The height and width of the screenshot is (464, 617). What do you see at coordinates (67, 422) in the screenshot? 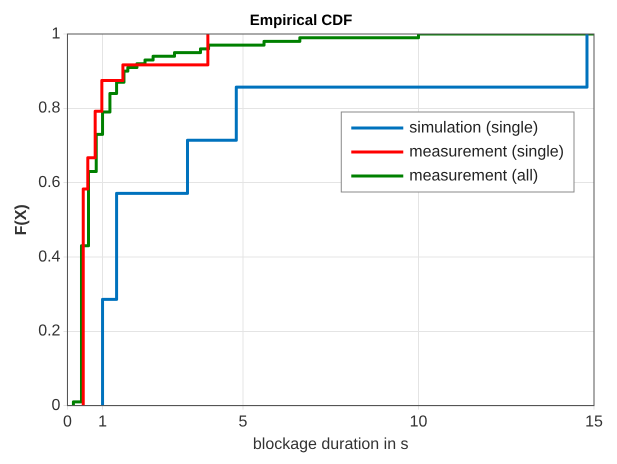
I see `x-tick-label: 0` at bounding box center [67, 422].